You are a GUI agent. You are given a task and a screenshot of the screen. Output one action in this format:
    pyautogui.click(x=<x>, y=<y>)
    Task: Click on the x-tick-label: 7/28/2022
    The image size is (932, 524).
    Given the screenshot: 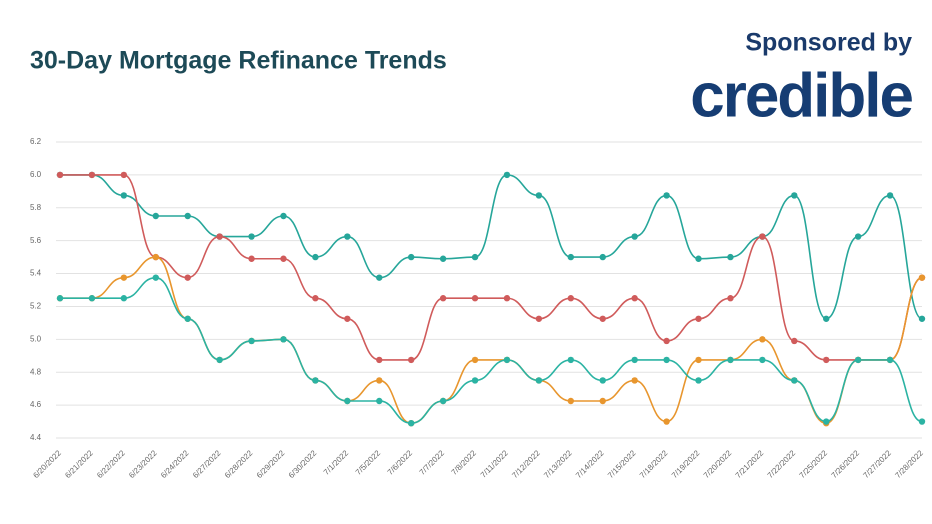 What is the action you would take?
    pyautogui.click(x=909, y=464)
    